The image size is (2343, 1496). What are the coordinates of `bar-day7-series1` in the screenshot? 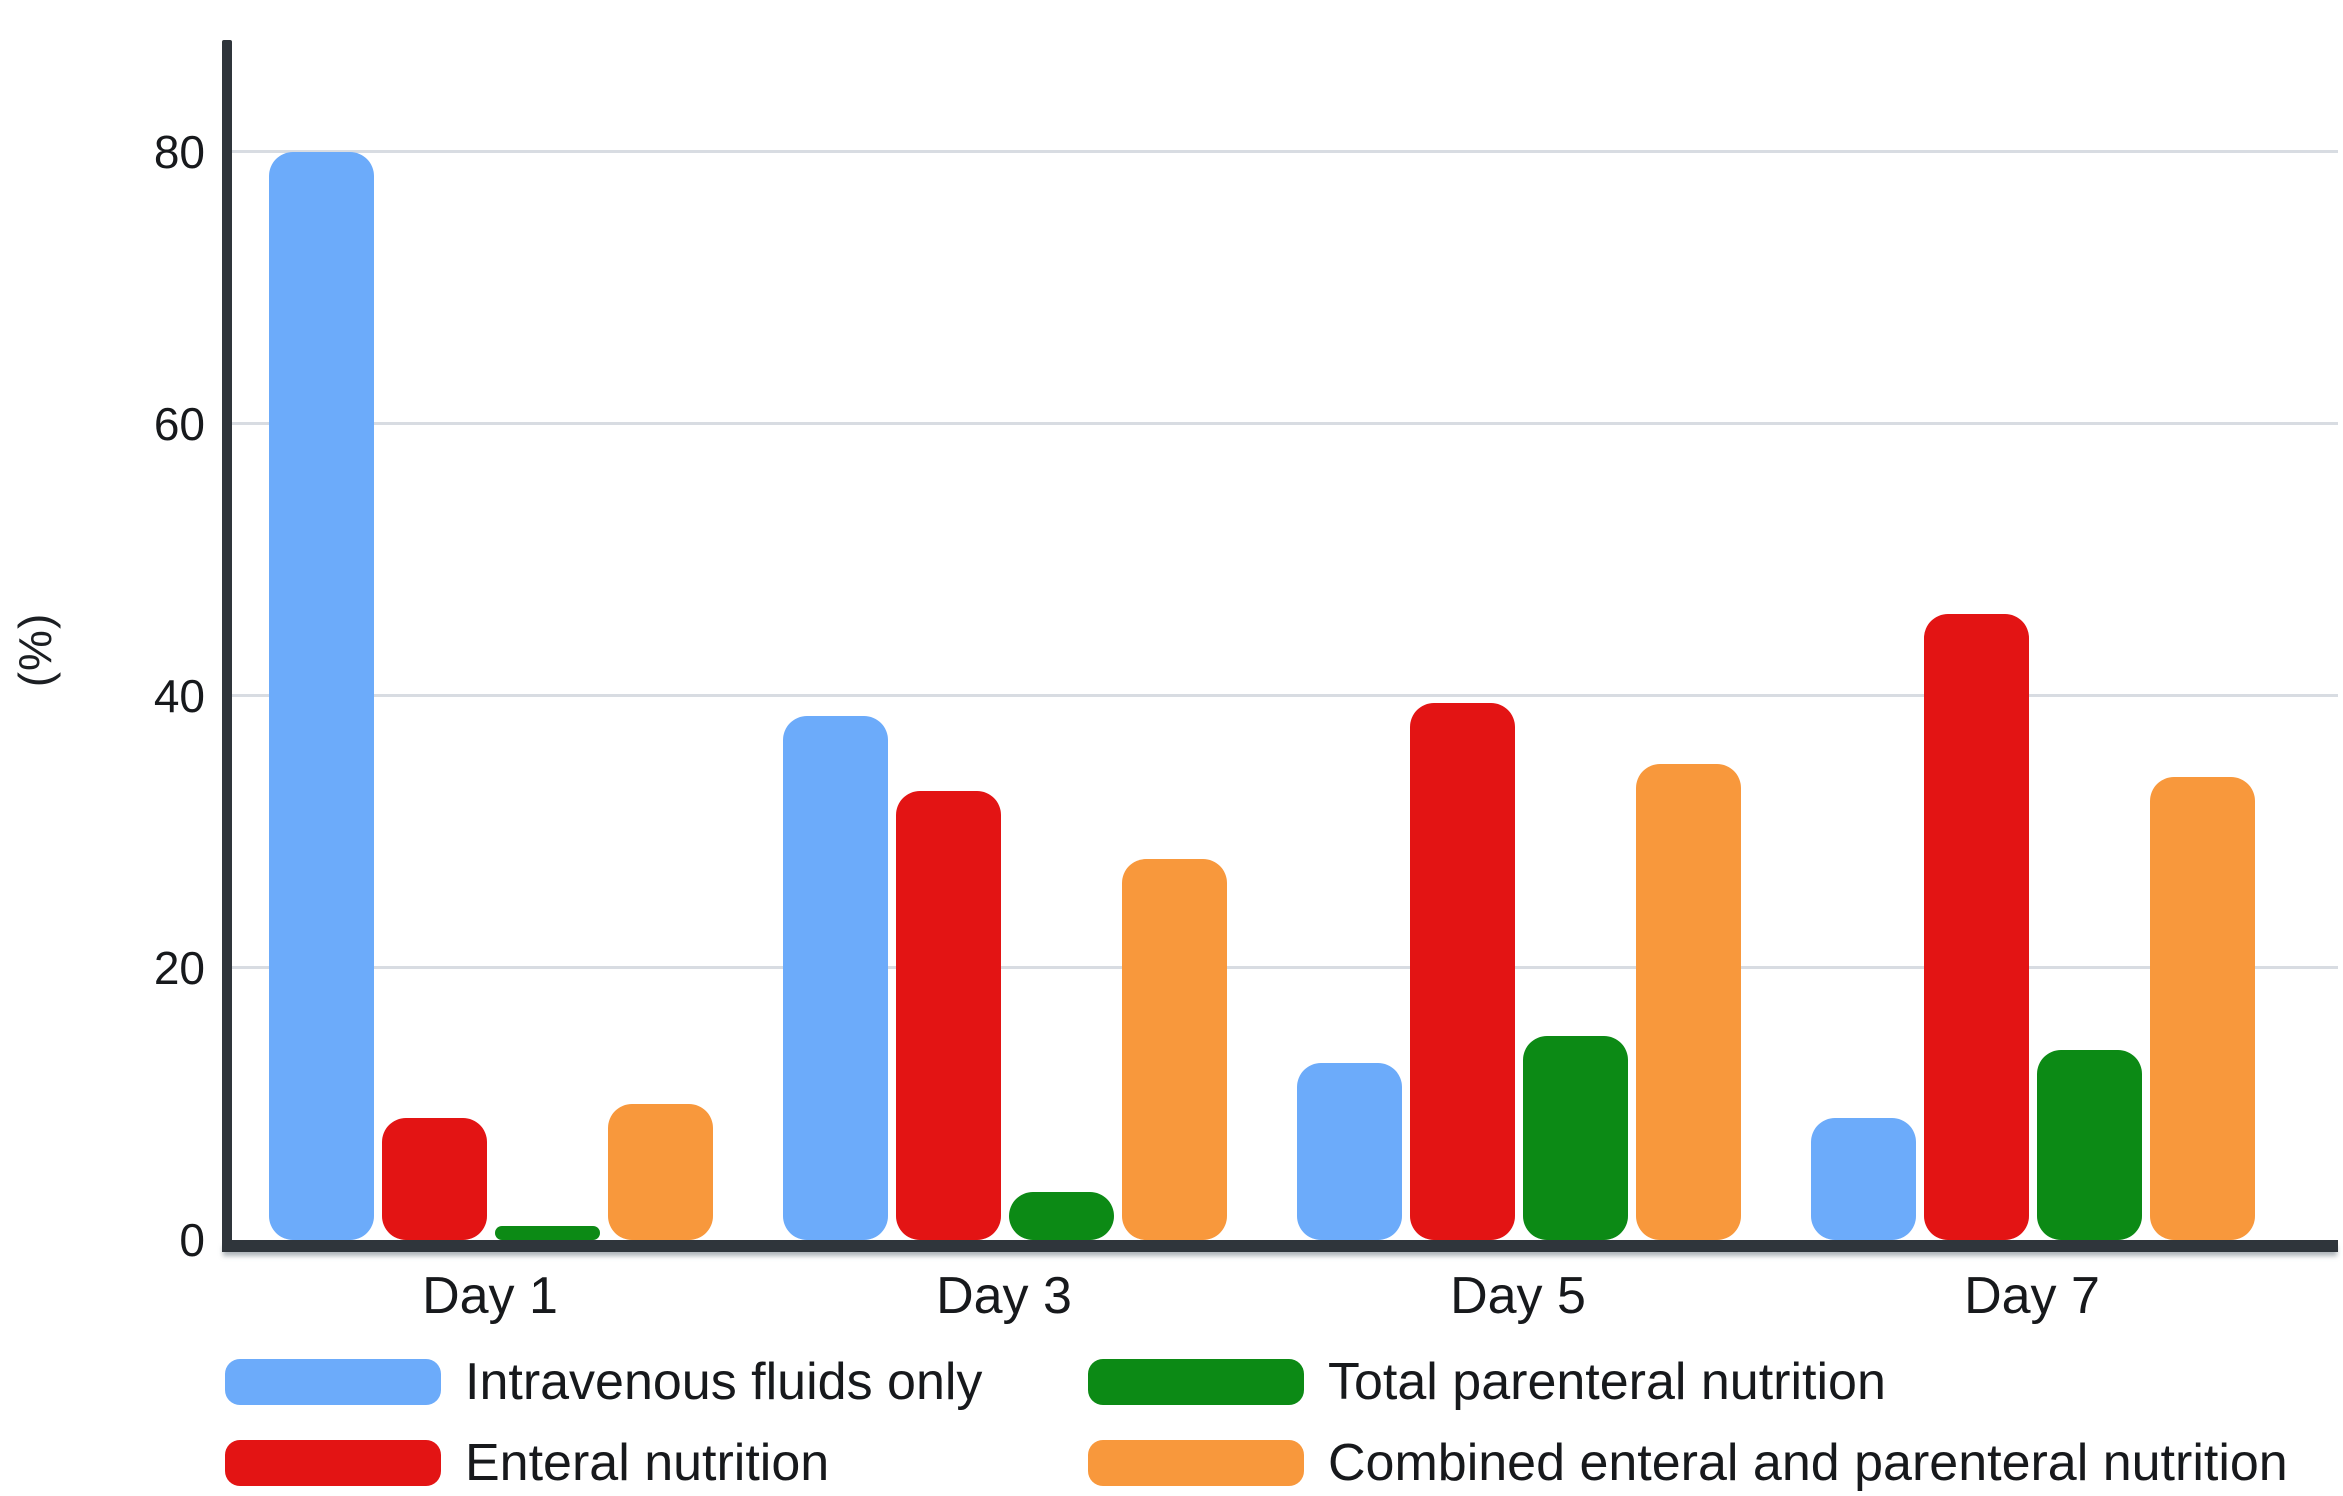 It's located at (1976, 927).